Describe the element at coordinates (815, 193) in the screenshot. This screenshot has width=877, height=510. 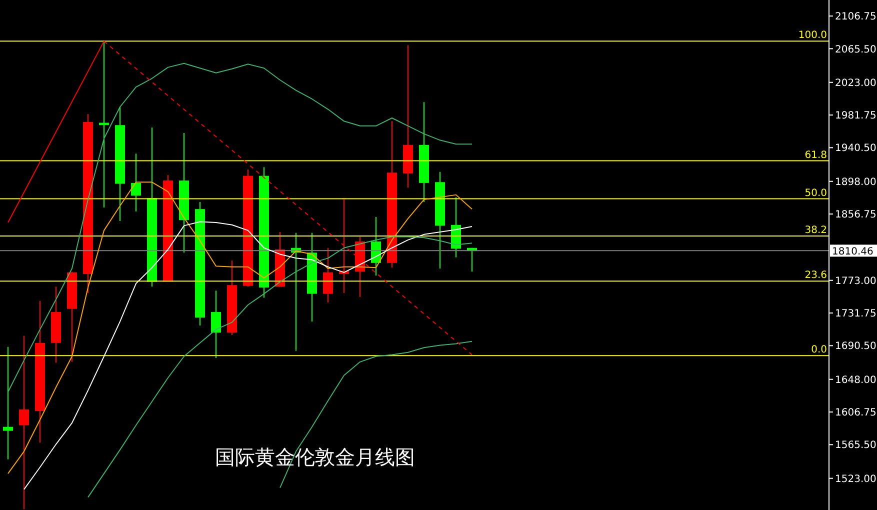
I see `annotation: 50.0` at that location.